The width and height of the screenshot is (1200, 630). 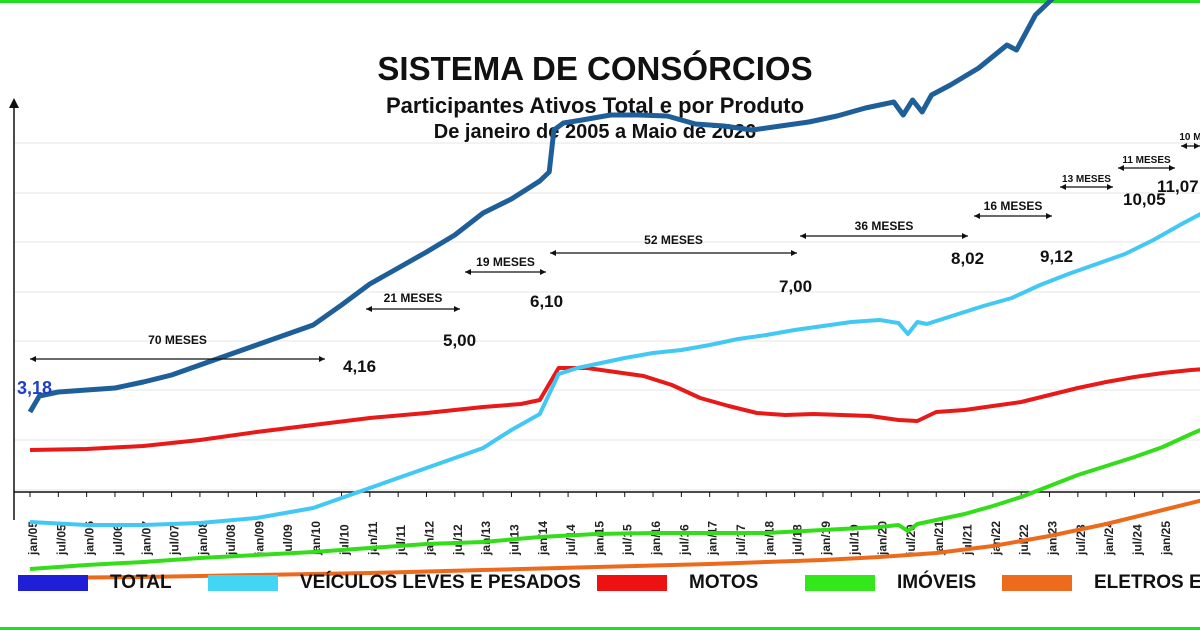 I want to click on x-tick-label: jul/18, so click(x=798, y=540).